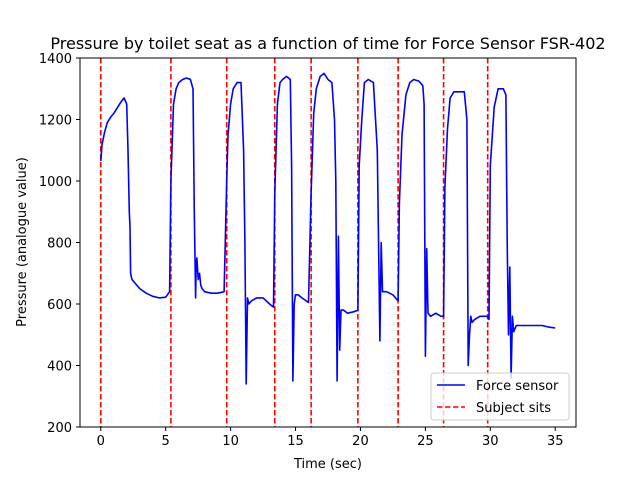 The height and width of the screenshot is (480, 640). I want to click on x-axis: 0 5 10 15 20 25 30 35, so click(330, 438).